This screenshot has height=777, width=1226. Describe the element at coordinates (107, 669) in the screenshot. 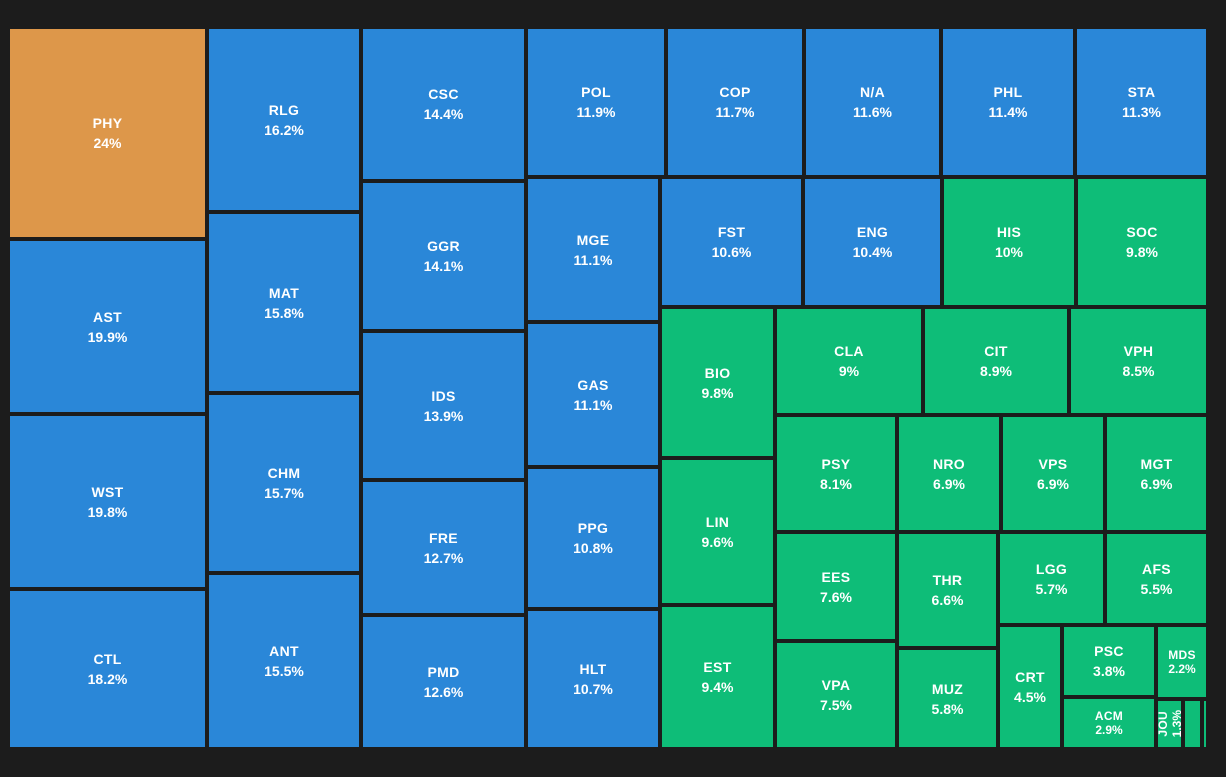

I see `treemap-cell-ctl: CTL 18.2%` at that location.